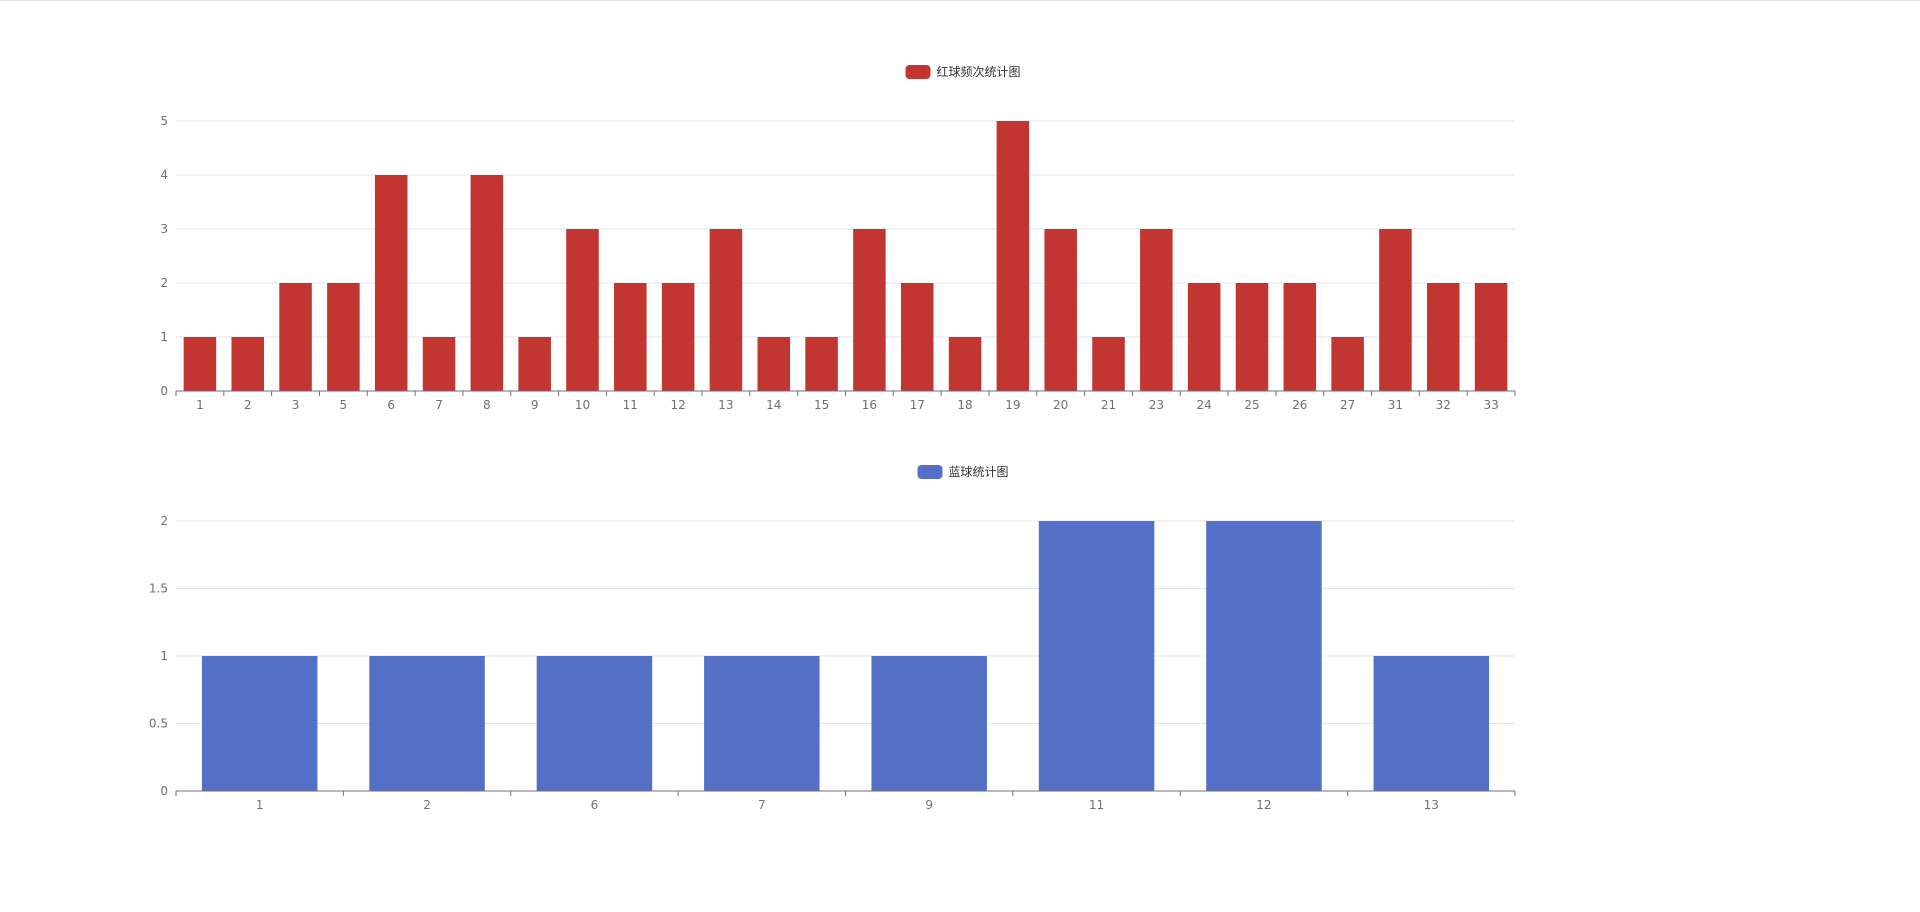  Describe the element at coordinates (1299, 405) in the screenshot. I see `x-tick-label: 26` at that location.